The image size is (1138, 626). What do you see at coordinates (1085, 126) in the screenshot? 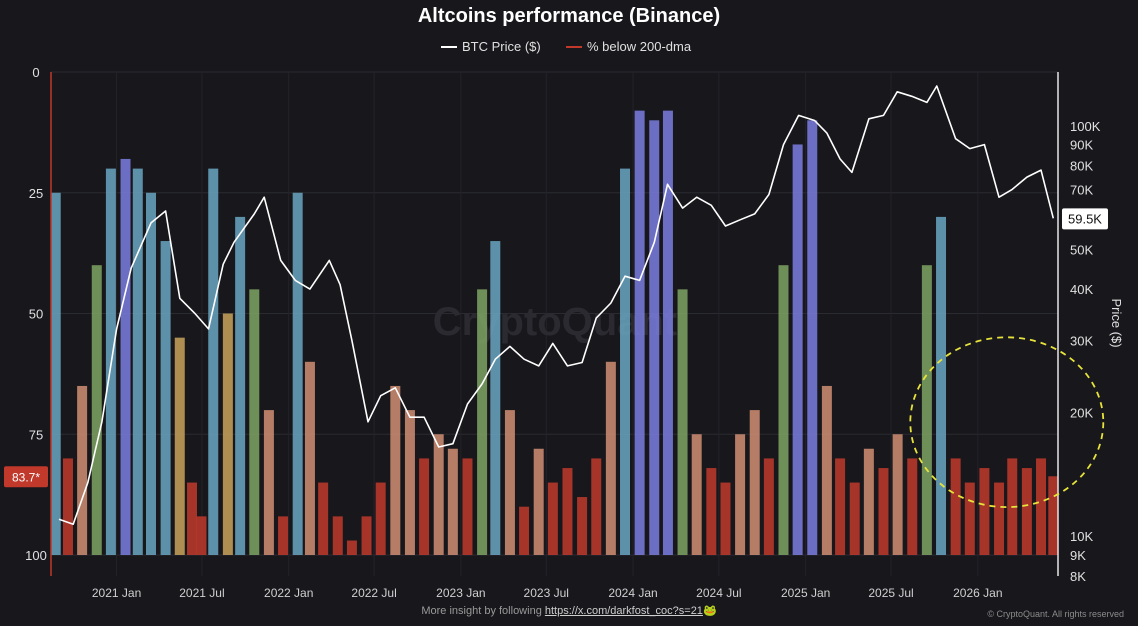
I see `right-tick-label-0: 100K` at bounding box center [1085, 126].